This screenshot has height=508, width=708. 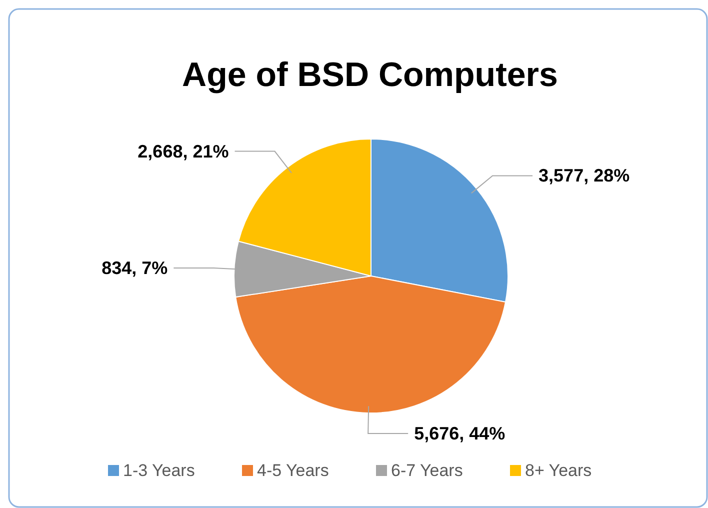 What do you see at coordinates (427, 470) in the screenshot?
I see `legend-label: 6-7 Years` at bounding box center [427, 470].